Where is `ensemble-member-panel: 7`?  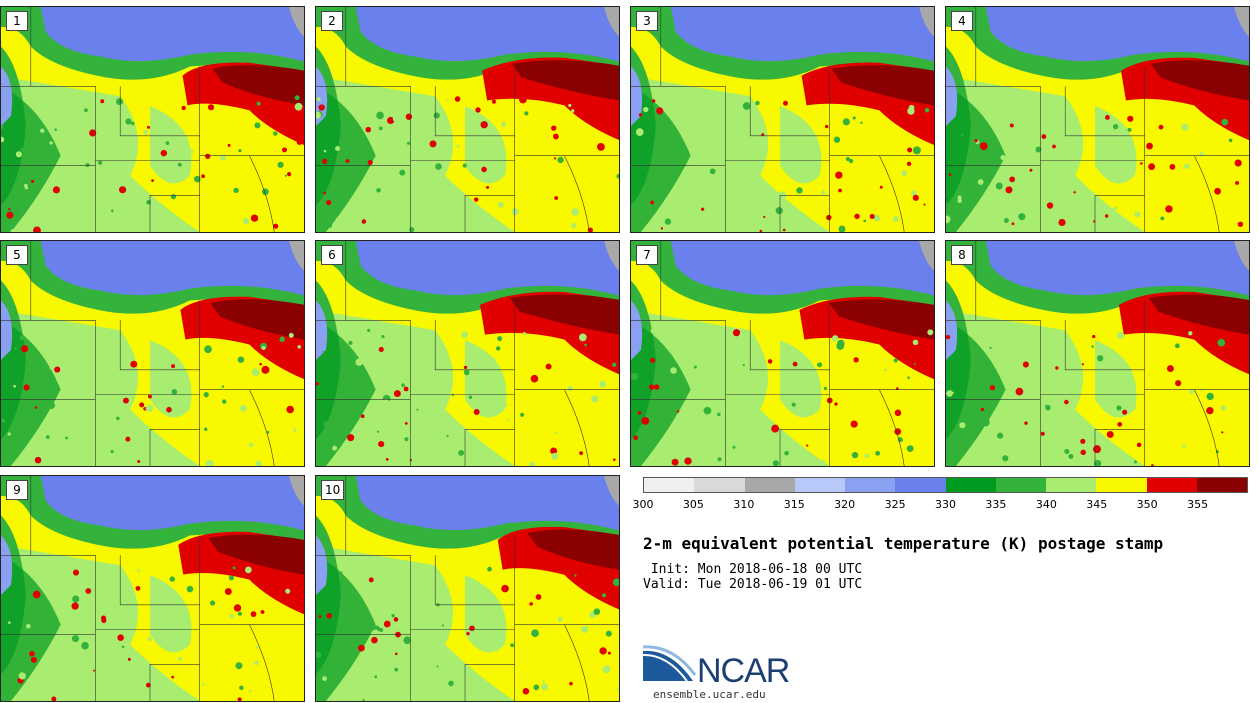 ensemble-member-panel: 7 is located at coordinates (782, 353).